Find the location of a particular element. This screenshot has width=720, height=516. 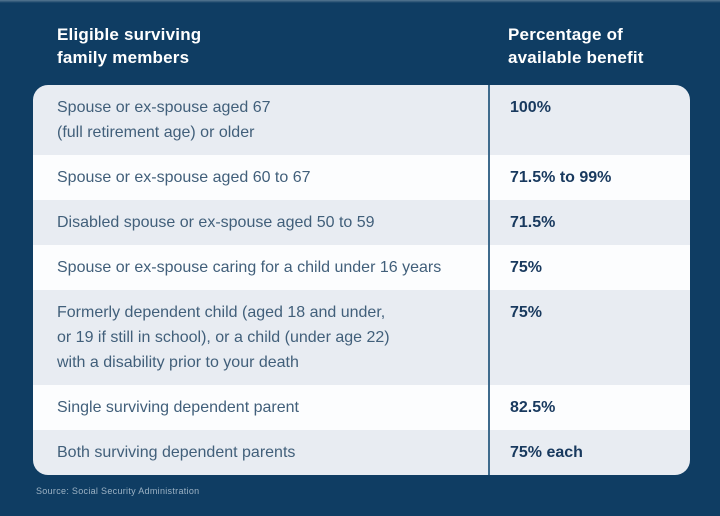

column-header-benefit: Percentage of available benefit is located at coordinates (576, 46).